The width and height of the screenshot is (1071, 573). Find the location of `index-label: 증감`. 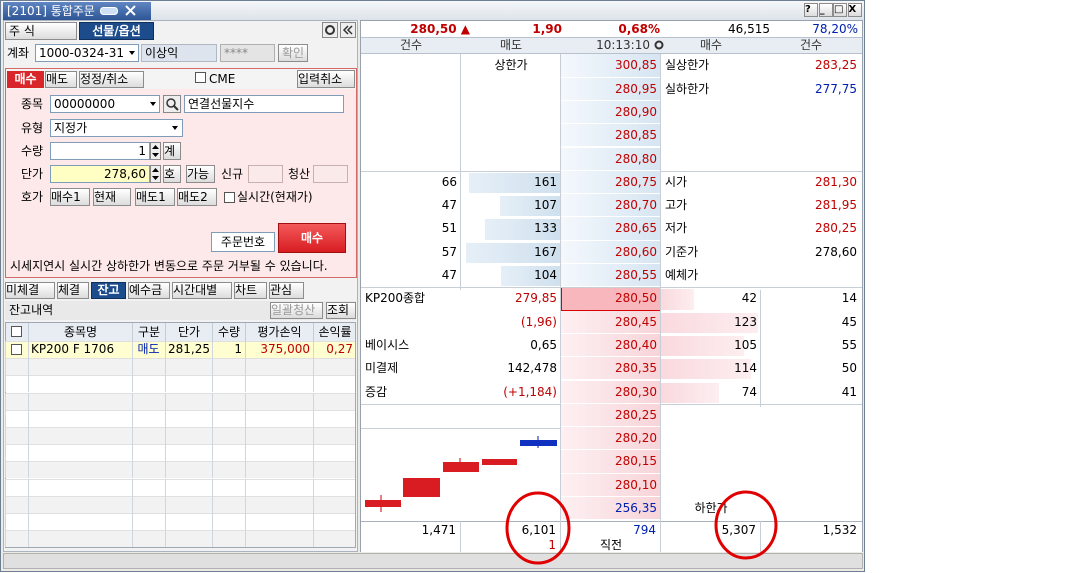

index-label: 증감 is located at coordinates (376, 391).